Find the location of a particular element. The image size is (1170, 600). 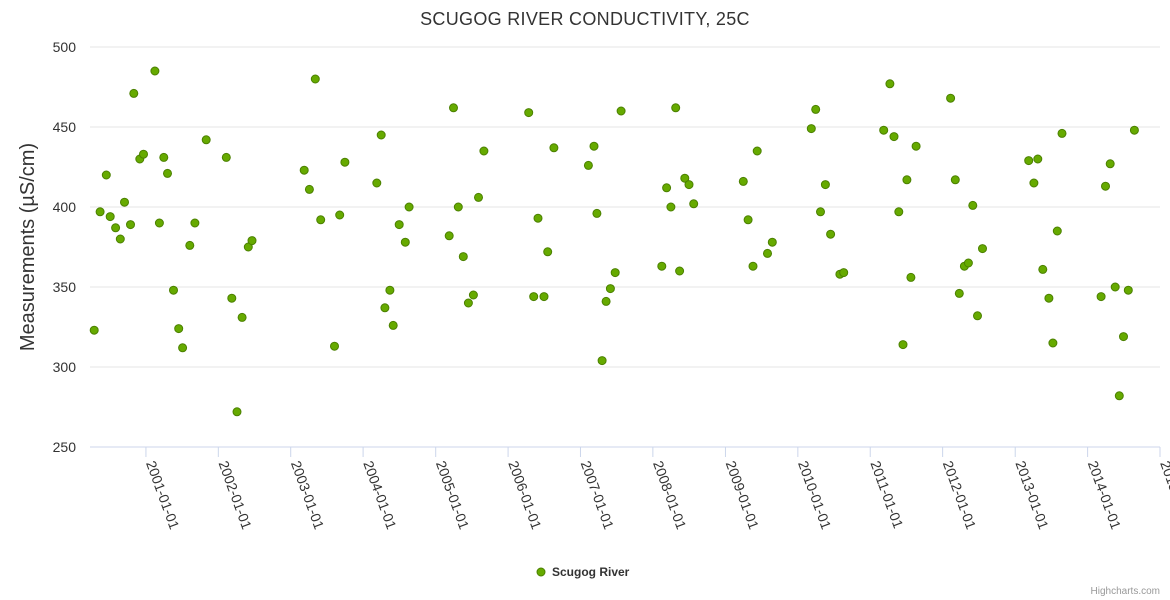

legend-marker is located at coordinates (541, 572).